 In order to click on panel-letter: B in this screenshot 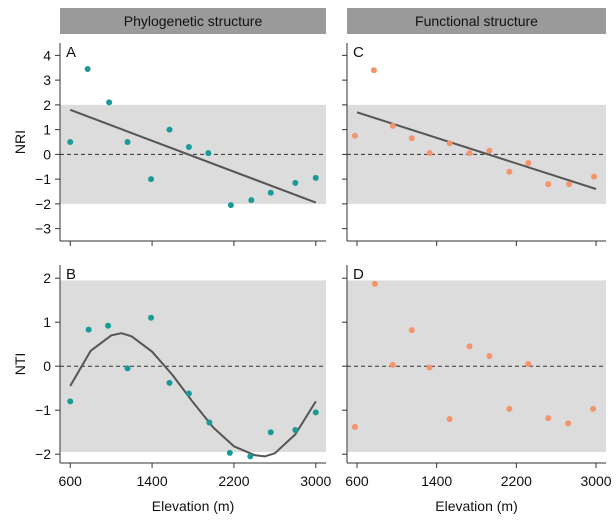, I will do `click(71, 274)`.